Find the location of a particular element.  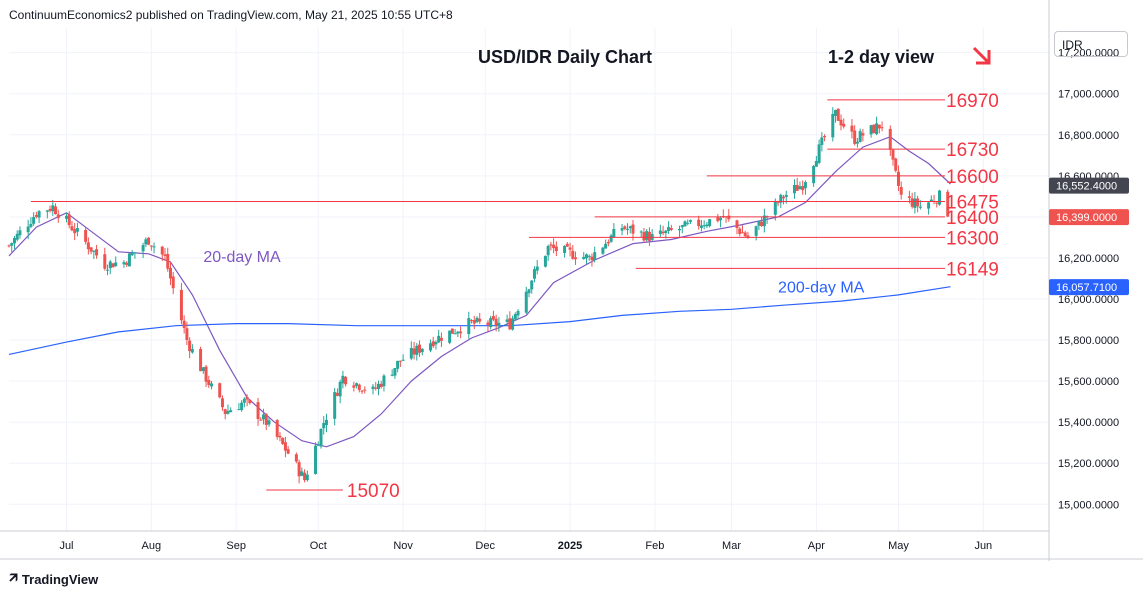

level-label: 16600 is located at coordinates (972, 177).